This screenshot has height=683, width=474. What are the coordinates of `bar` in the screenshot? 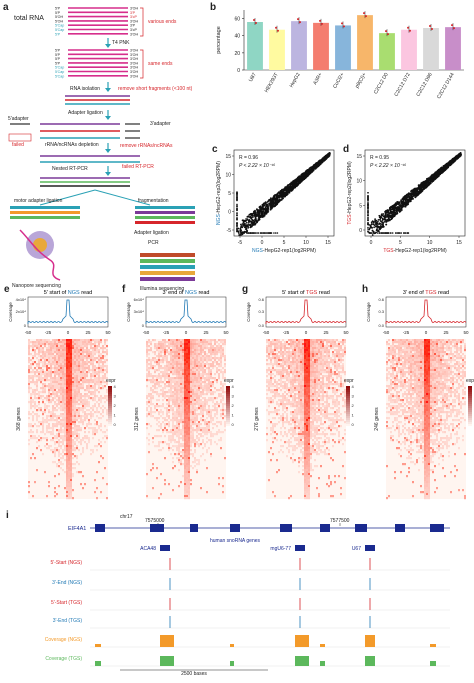 It's located at (453, 48).